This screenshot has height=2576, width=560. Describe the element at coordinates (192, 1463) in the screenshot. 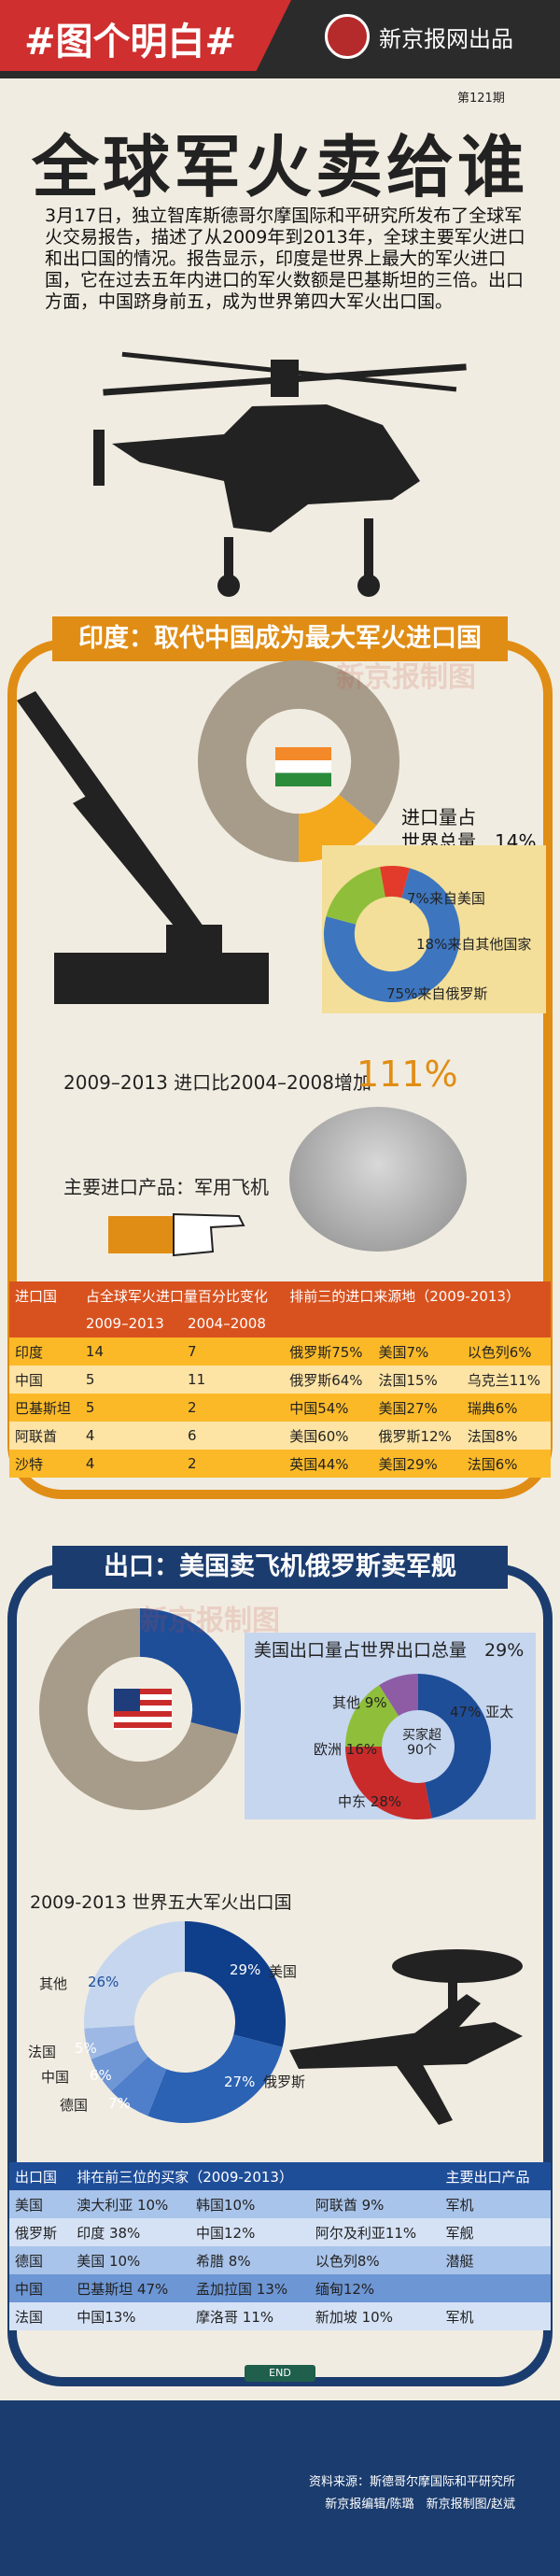

I see `import-share-previous: 2` at that location.